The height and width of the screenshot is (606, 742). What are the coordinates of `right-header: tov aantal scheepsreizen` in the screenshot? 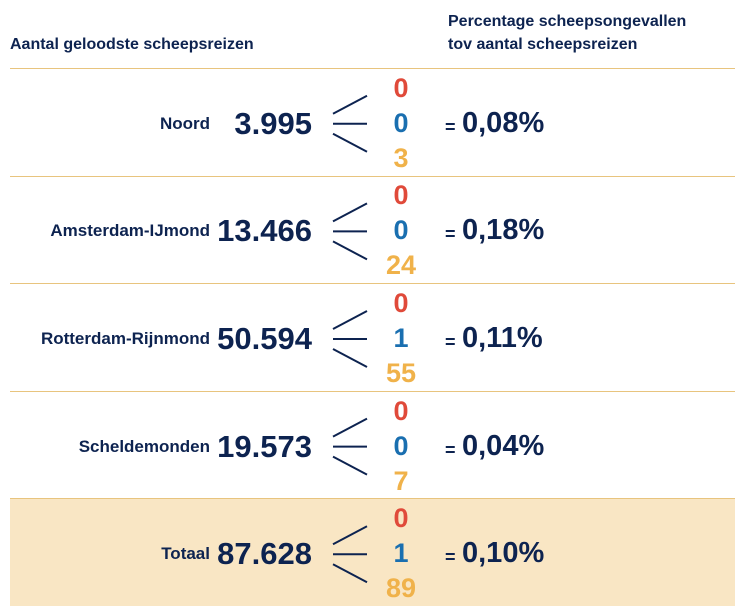 It's located at (543, 44).